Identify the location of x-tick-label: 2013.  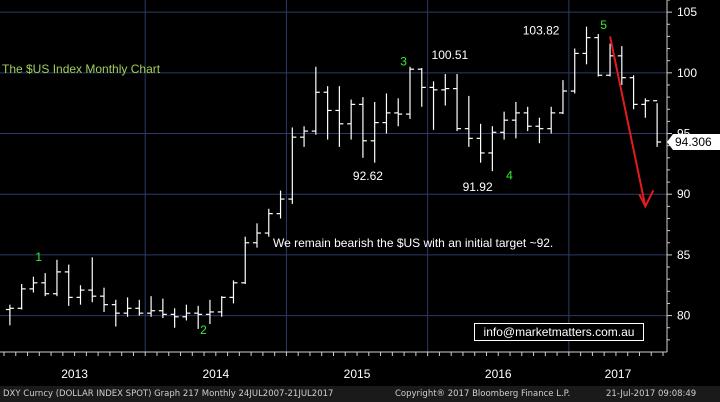
(74, 374).